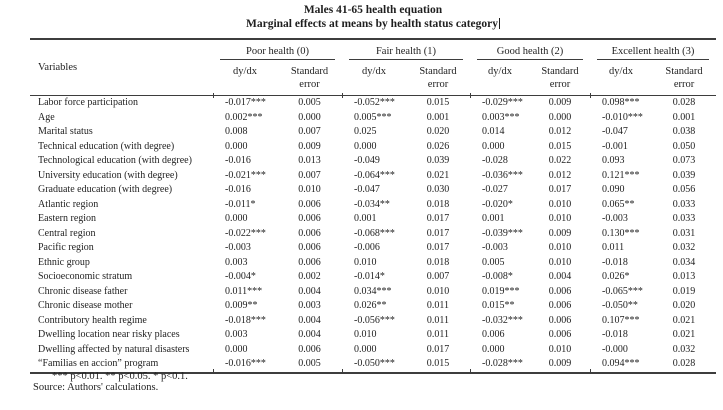 The width and height of the screenshot is (723, 410). I want to click on standard-error-value: 0.073, so click(684, 160).